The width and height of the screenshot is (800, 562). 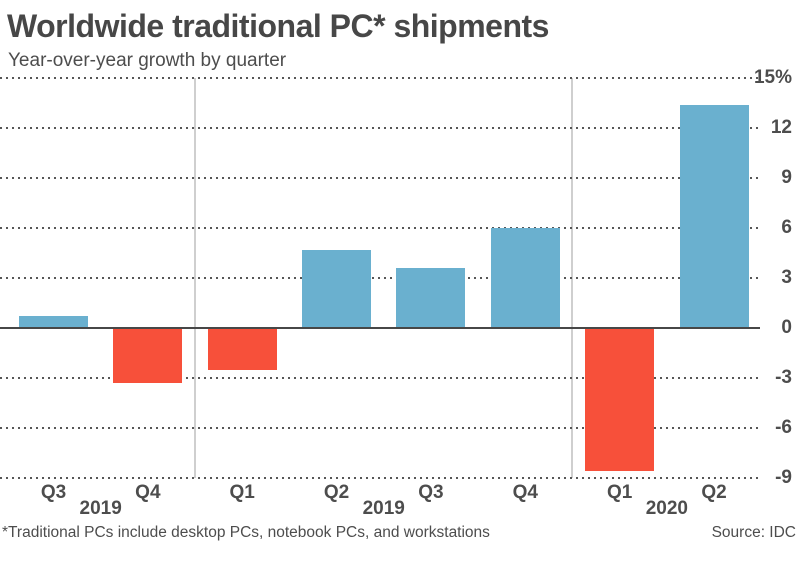 What do you see at coordinates (383, 508) in the screenshot?
I see `year-label-2: 2019` at bounding box center [383, 508].